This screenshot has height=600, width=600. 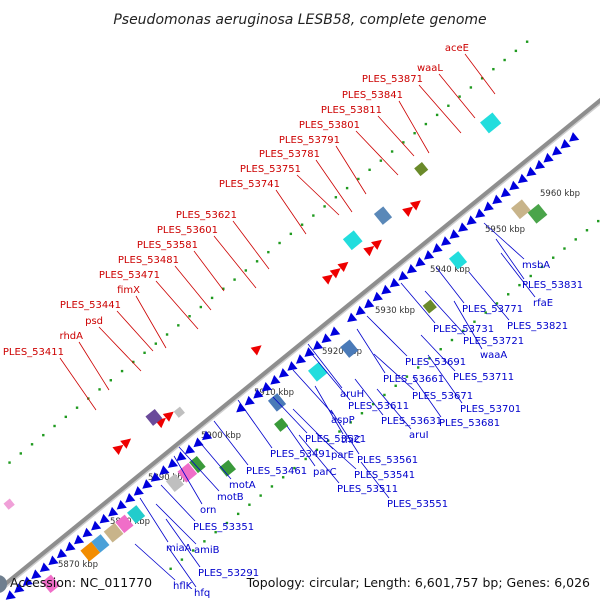 I want to click on gene-label: PLES_53751, so click(x=270, y=169).